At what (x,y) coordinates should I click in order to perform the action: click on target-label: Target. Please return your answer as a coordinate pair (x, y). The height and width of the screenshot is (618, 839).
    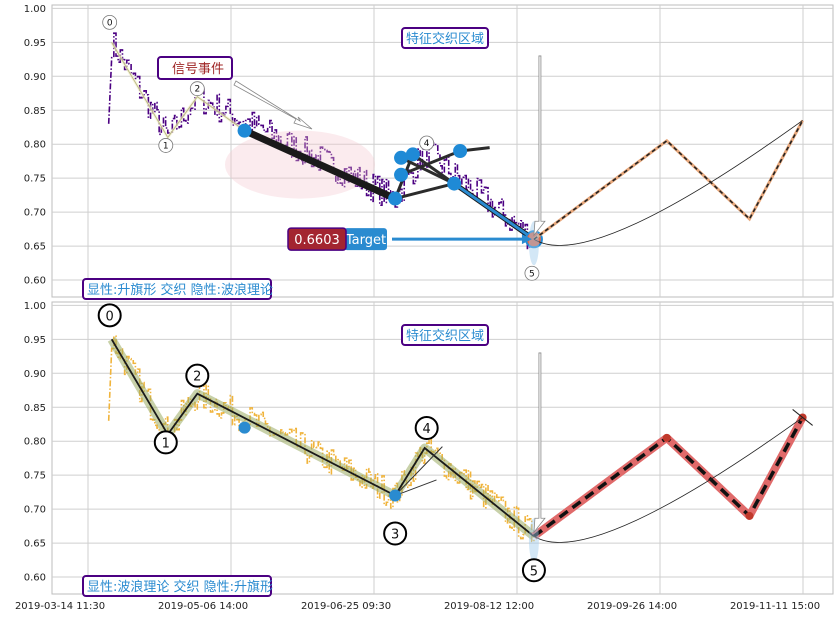
    Looking at the image, I should click on (365, 240).